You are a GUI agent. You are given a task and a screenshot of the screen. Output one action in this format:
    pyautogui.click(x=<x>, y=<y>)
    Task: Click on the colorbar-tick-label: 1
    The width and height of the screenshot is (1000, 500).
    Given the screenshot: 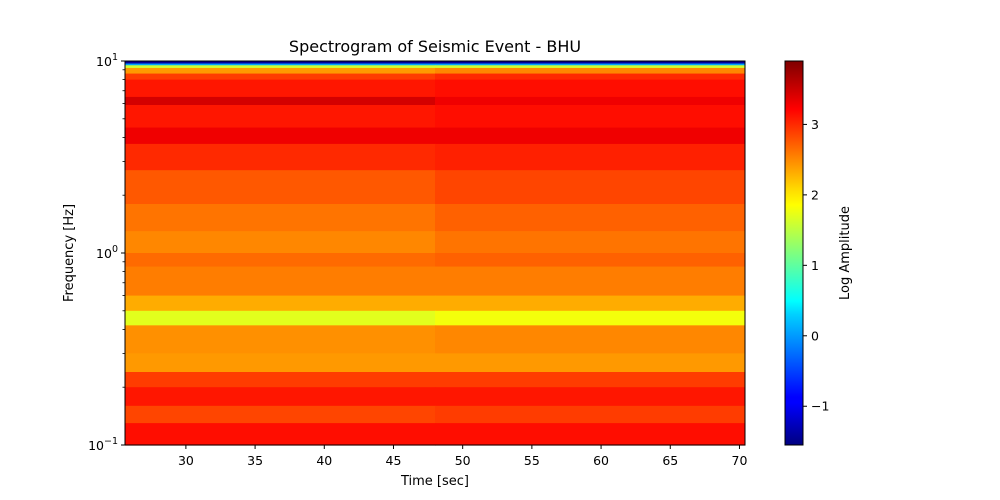 What is the action you would take?
    pyautogui.click(x=815, y=265)
    